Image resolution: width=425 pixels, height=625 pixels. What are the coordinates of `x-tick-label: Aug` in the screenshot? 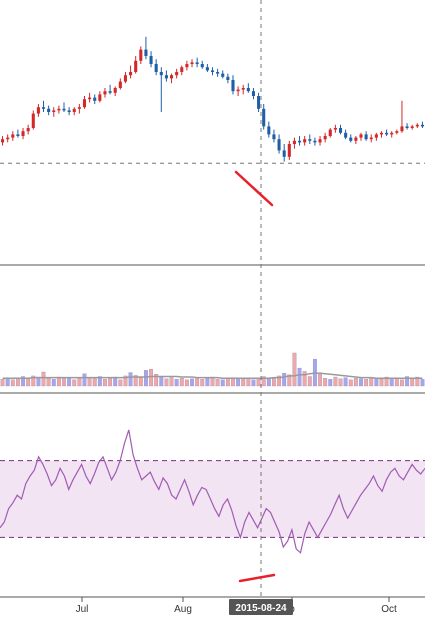 It's located at (183, 609).